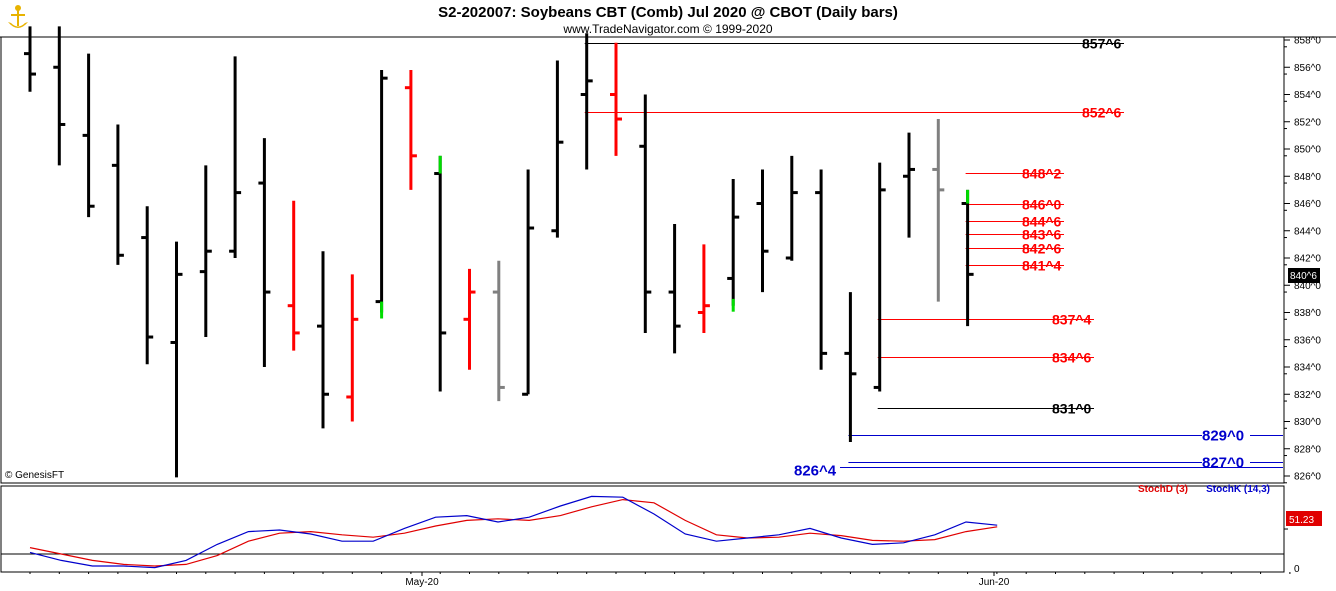 The height and width of the screenshot is (591, 1336). What do you see at coordinates (1102, 44) in the screenshot?
I see `level-label: 857^6` at bounding box center [1102, 44].